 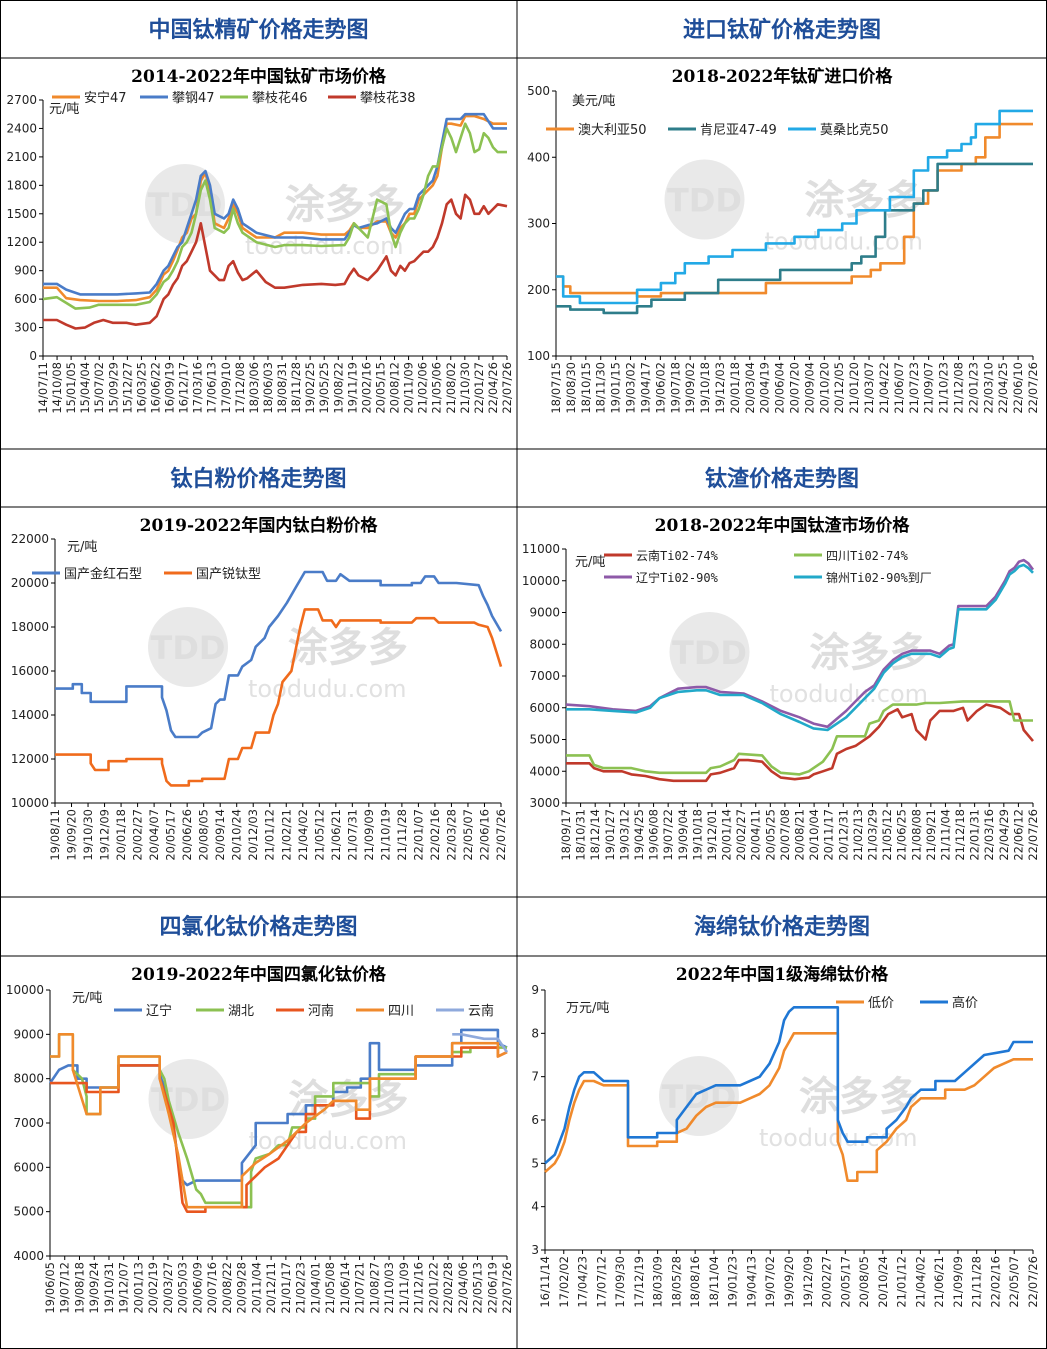 What do you see at coordinates (330, 1288) in the screenshot?
I see `x-tick-label: 21/05/08` at bounding box center [330, 1288].